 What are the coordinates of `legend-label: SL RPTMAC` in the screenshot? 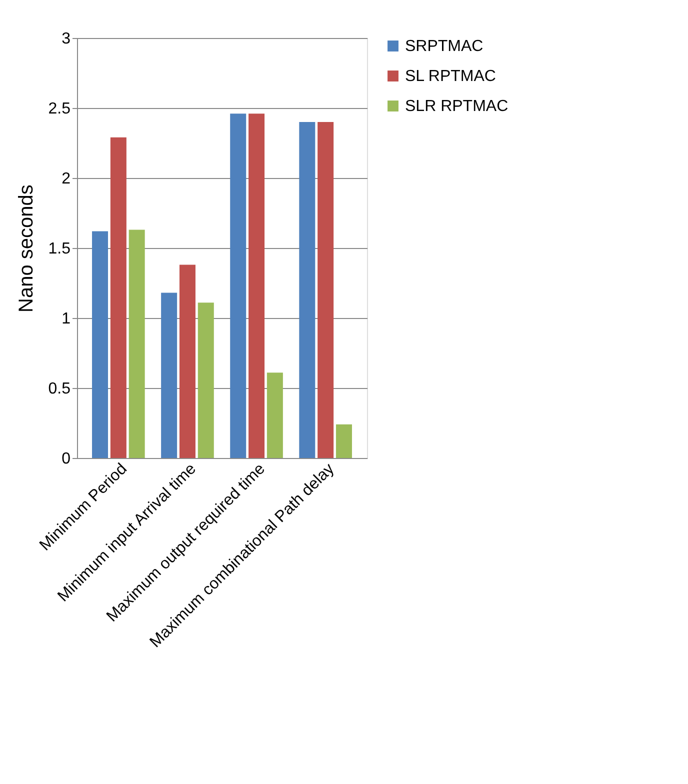 It's located at (450, 76).